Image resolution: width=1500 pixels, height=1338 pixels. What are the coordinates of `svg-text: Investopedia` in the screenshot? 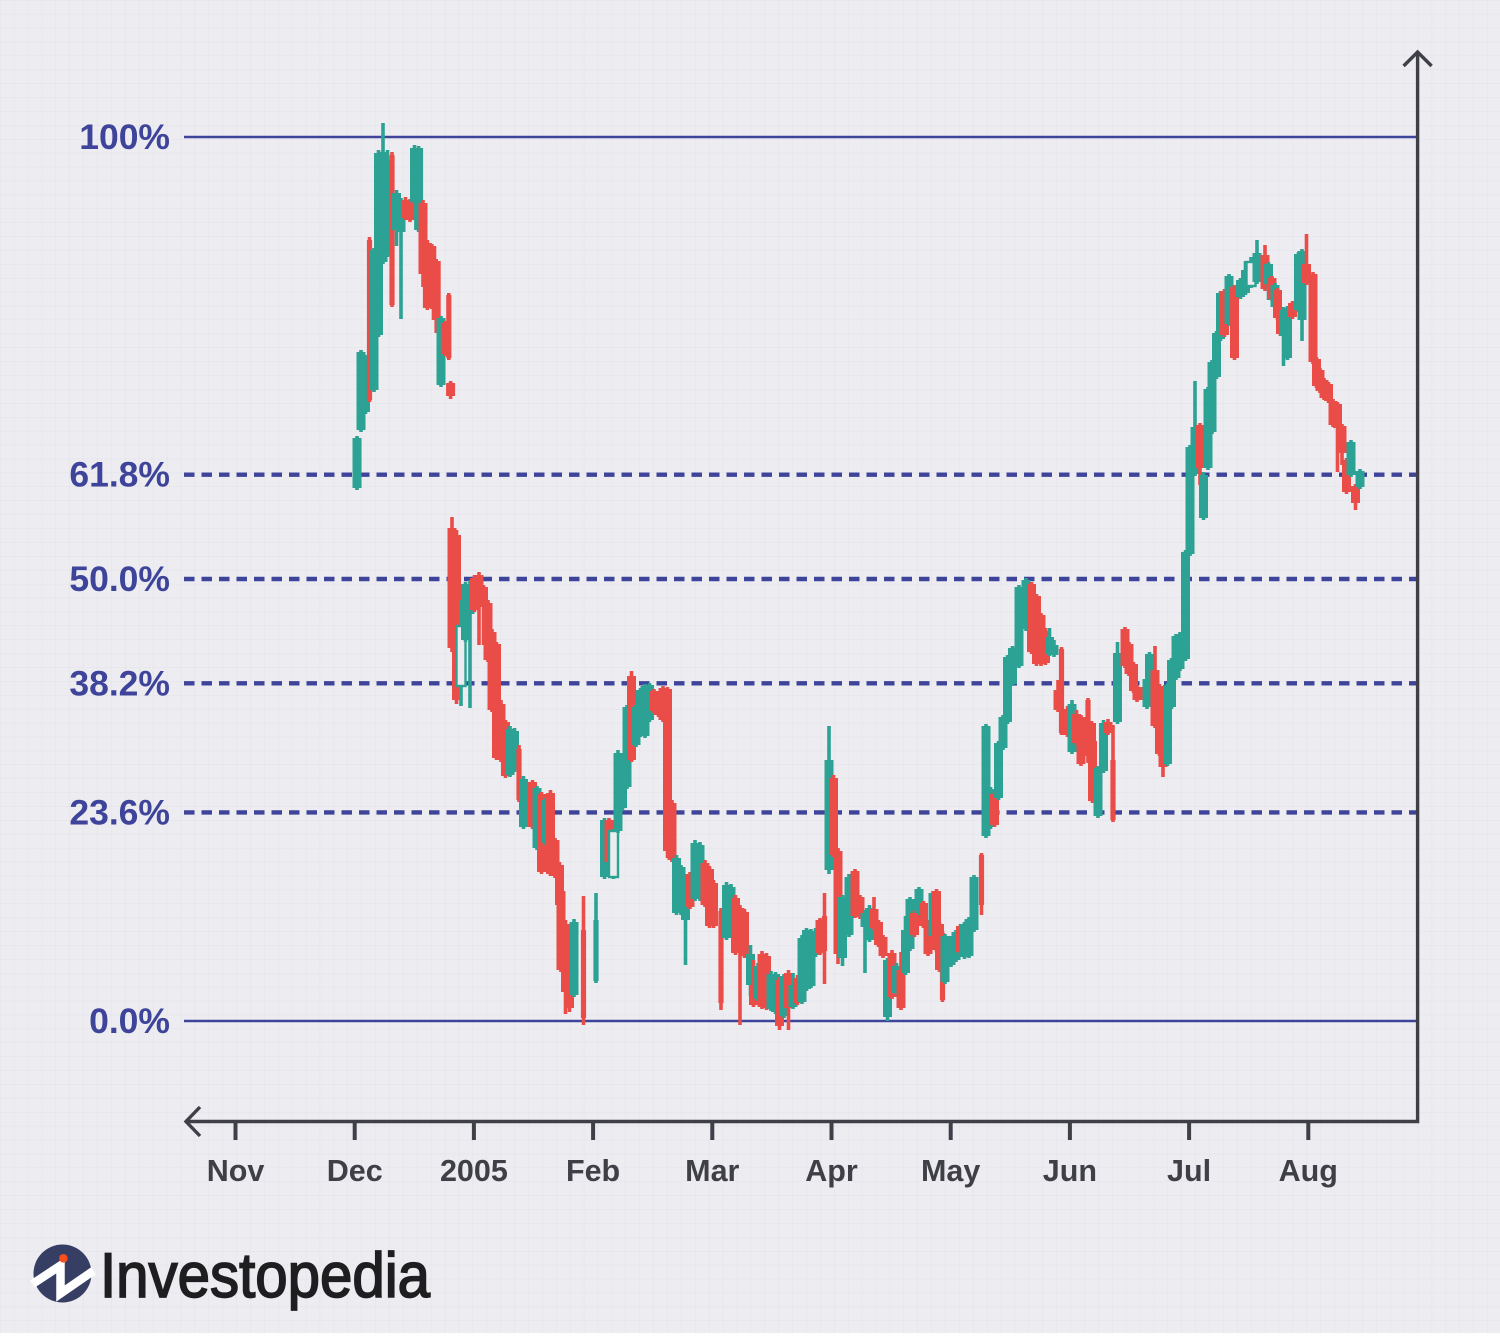 It's located at (265, 1276).